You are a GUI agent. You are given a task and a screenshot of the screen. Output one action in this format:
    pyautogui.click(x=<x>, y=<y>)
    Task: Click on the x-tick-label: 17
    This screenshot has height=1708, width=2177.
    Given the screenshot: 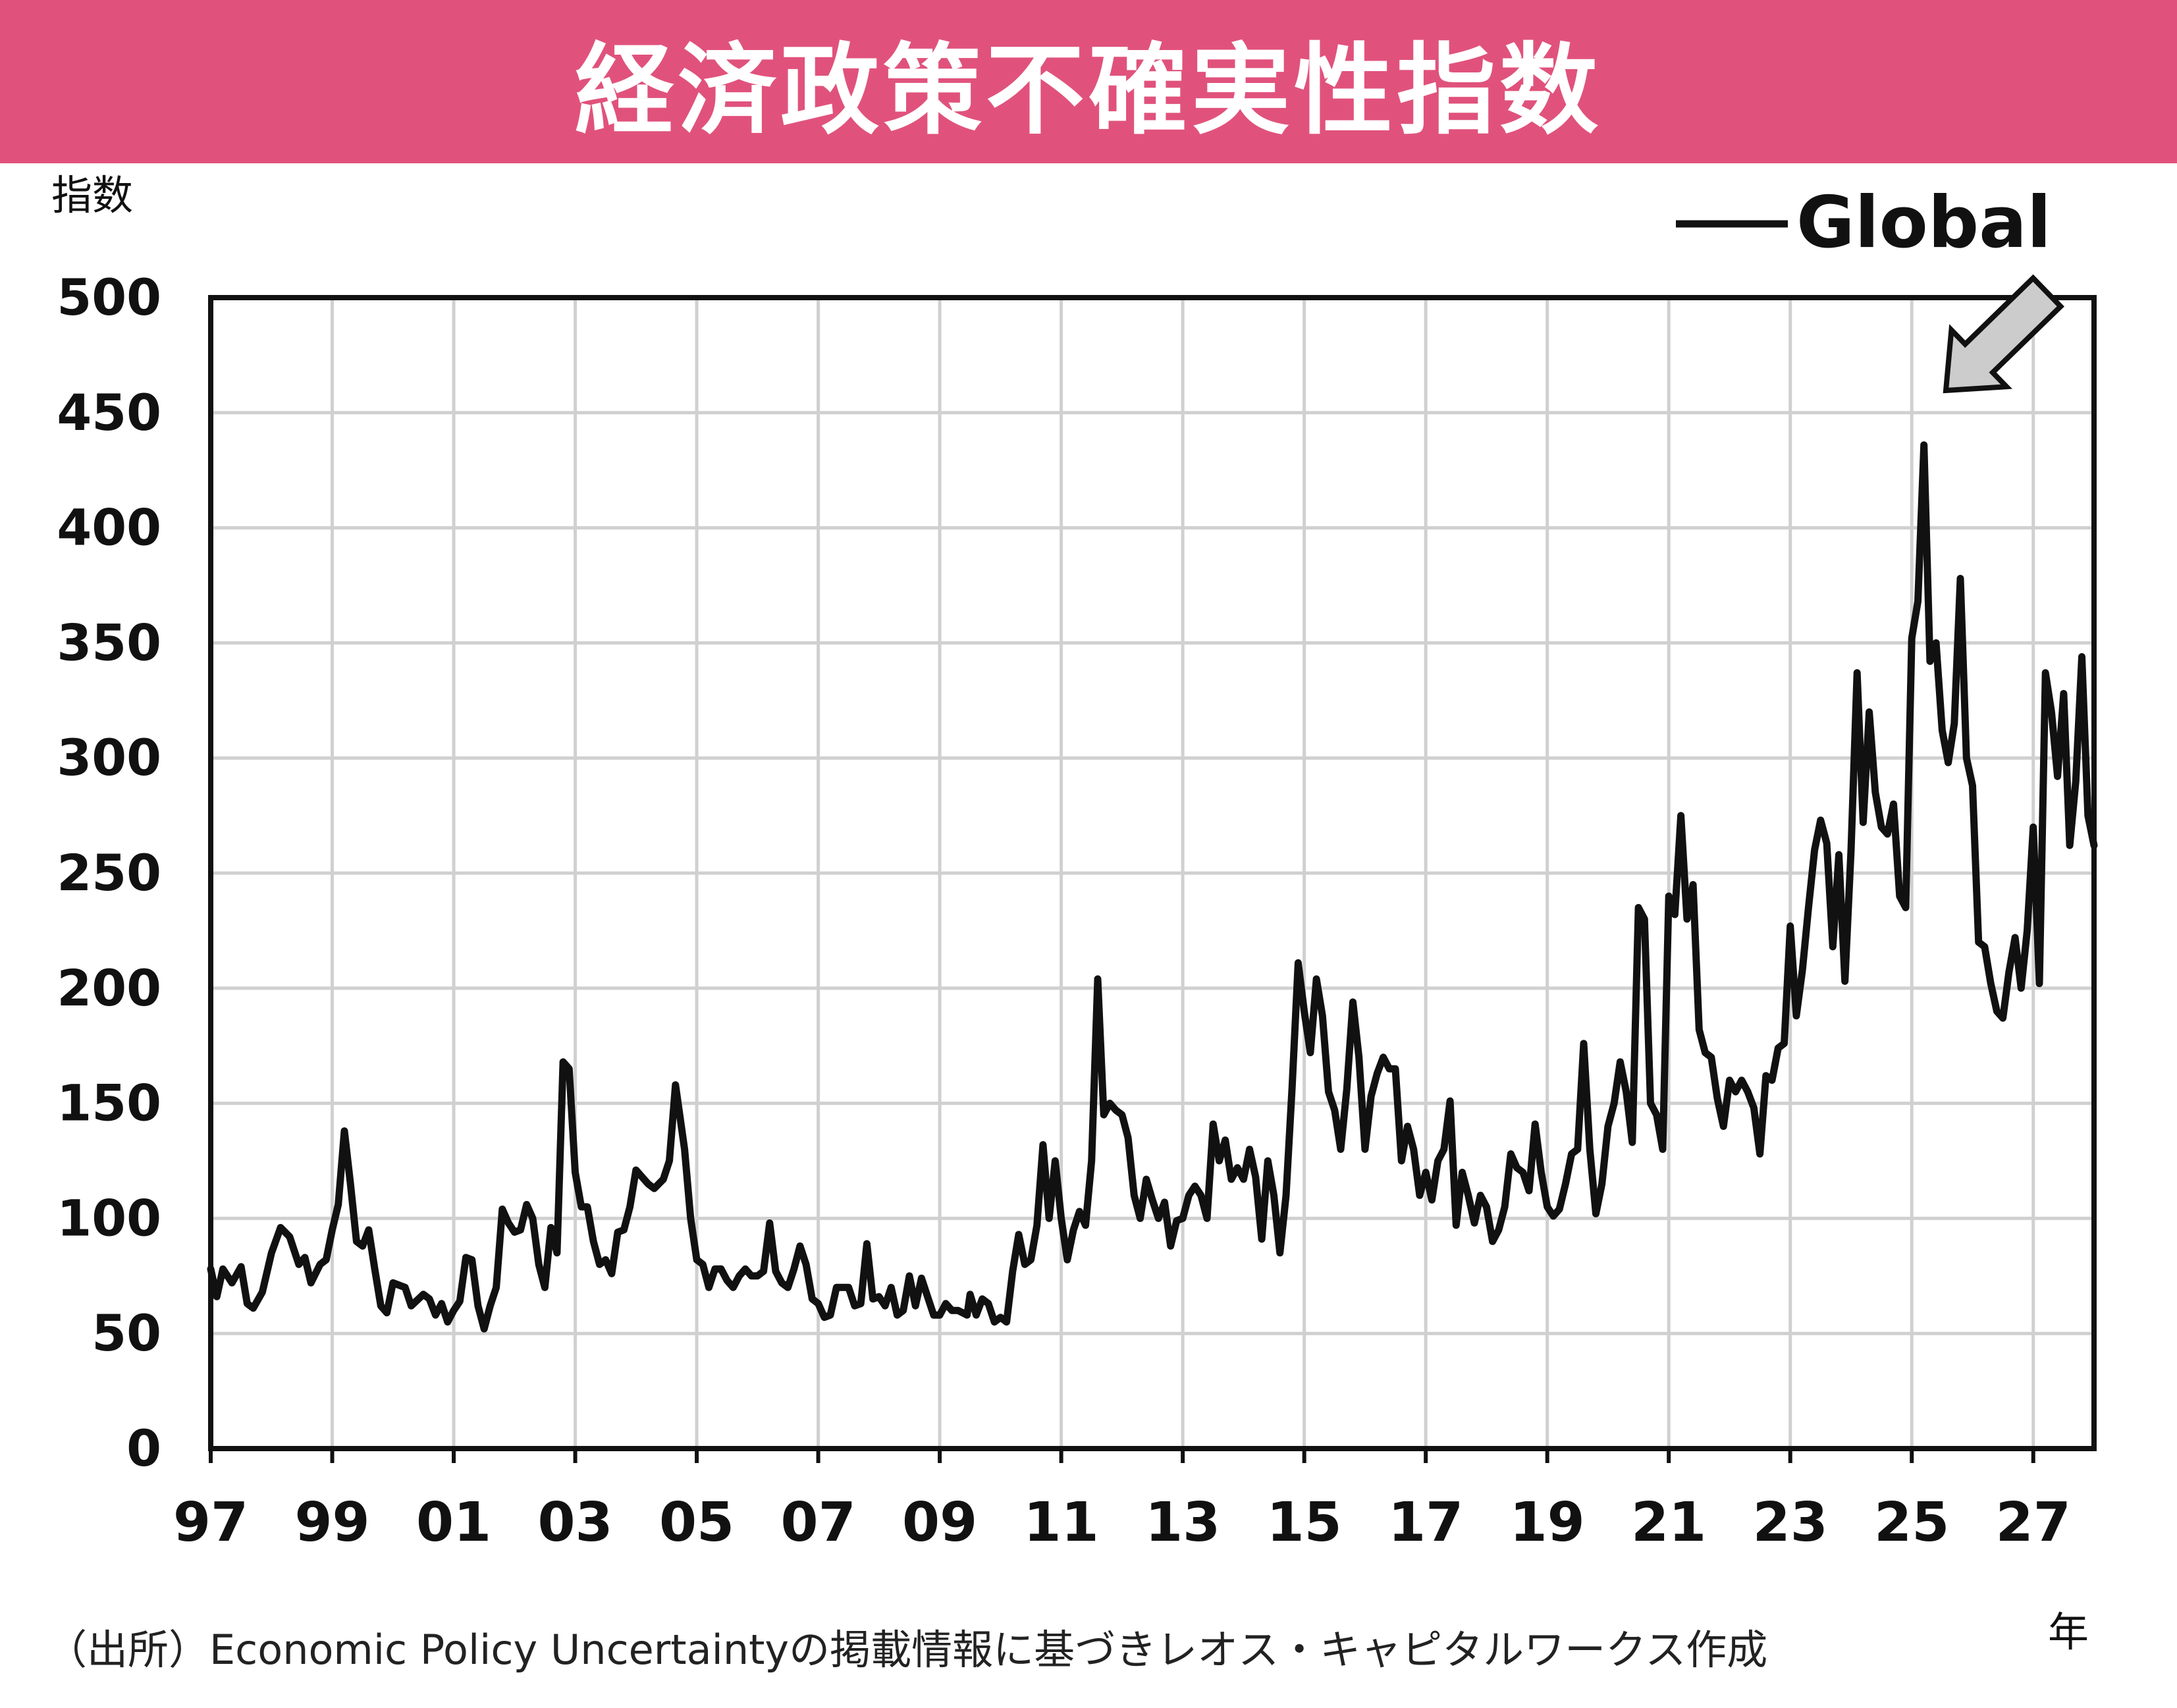 What is the action you would take?
    pyautogui.click(x=1425, y=1523)
    